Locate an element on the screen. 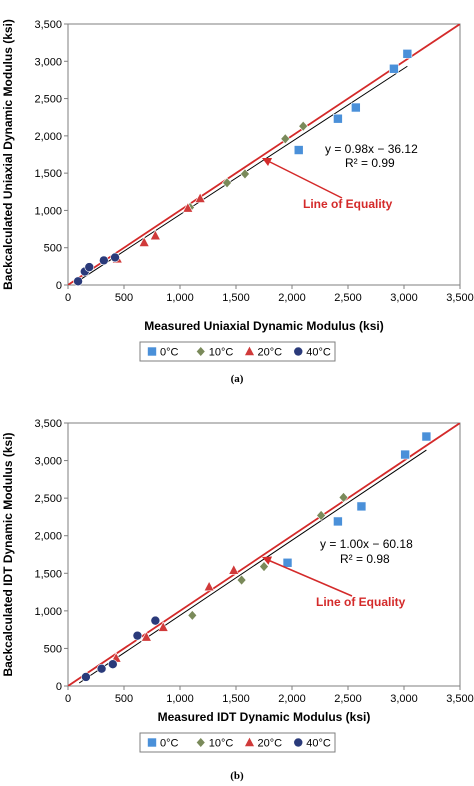 Image resolution: width=474 pixels, height=786 pixels. legend-box is located at coordinates (237, 742).